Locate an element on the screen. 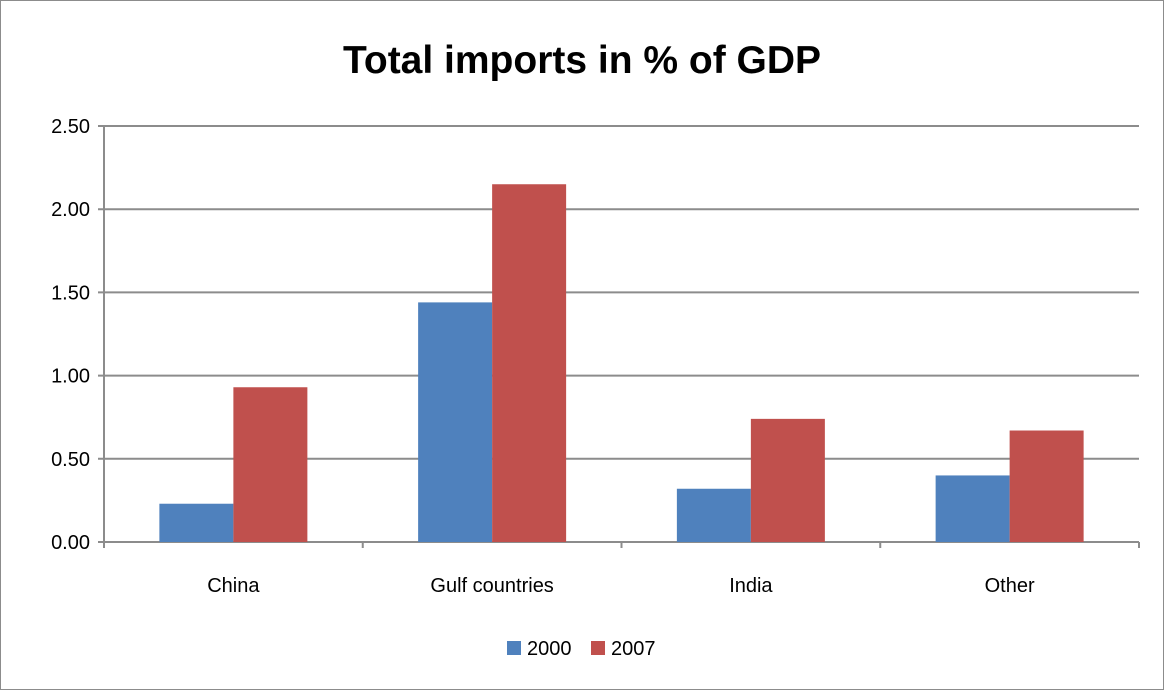 Image resolution: width=1164 pixels, height=690 pixels. x-tick-label: Gulf countries is located at coordinates (491, 586).